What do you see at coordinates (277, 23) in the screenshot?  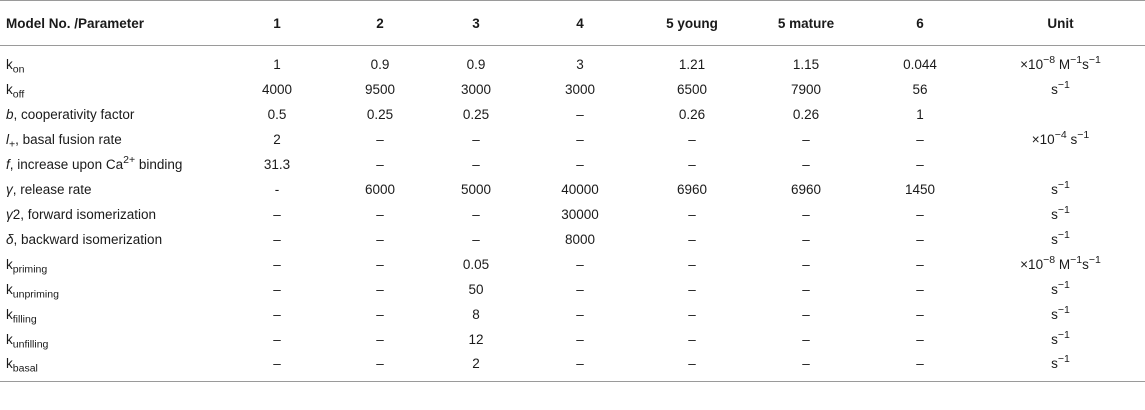 I see `header-model-1: 1` at bounding box center [277, 23].